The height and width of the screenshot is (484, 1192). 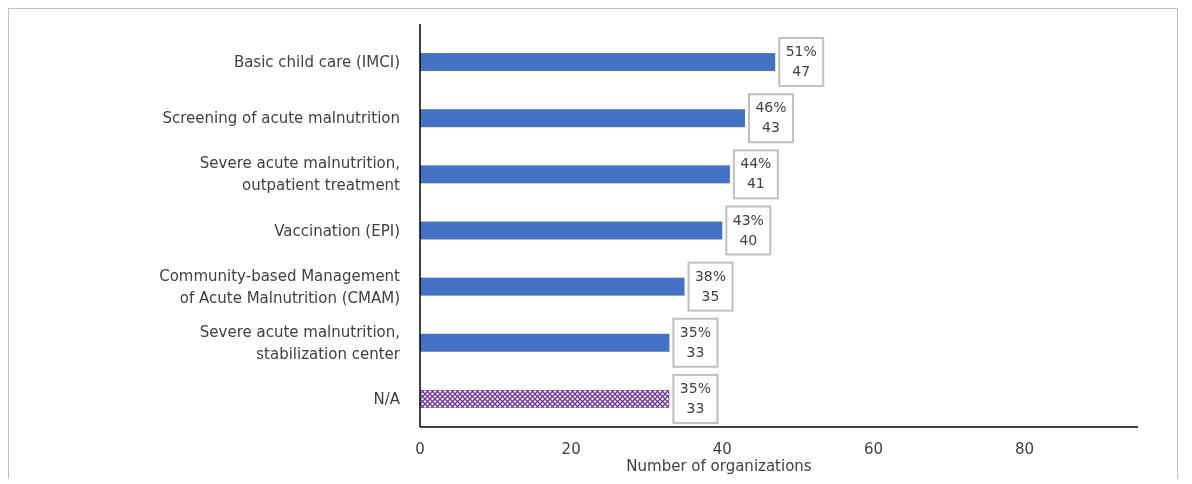 What do you see at coordinates (710, 285) in the screenshot?
I see `data-label: 38% 35` at bounding box center [710, 285].